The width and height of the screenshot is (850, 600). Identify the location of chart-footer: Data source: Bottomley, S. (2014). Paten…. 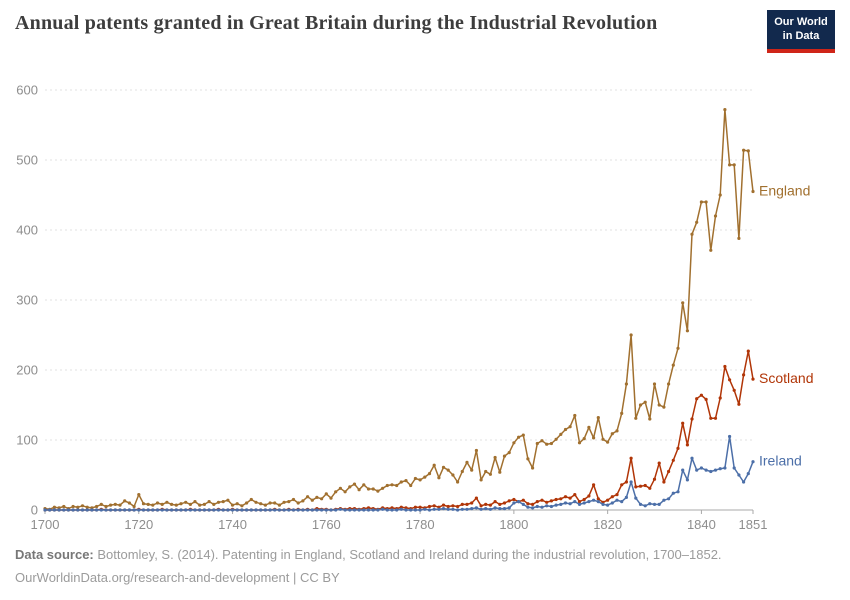
(425, 567).